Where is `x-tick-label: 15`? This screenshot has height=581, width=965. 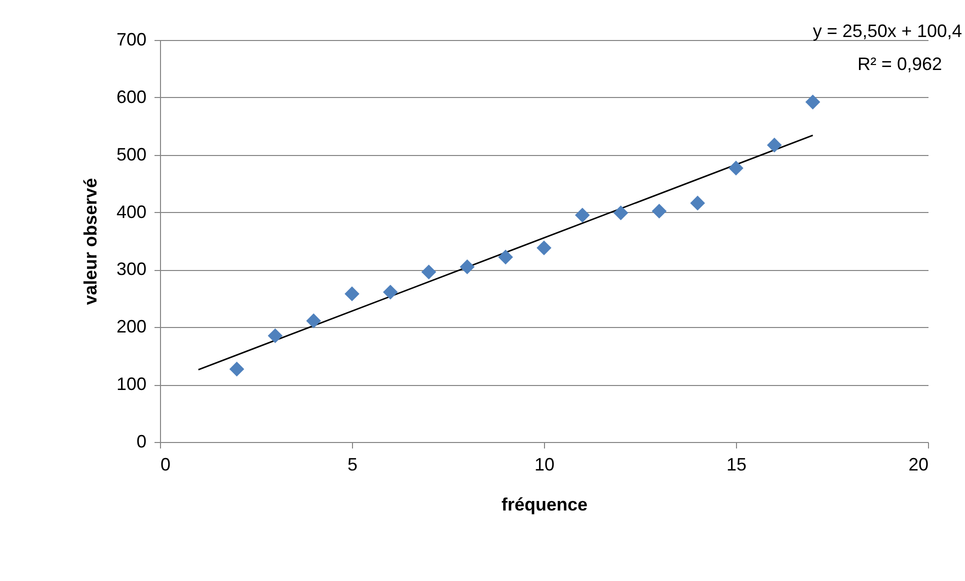 x-tick-label: 15 is located at coordinates (736, 464).